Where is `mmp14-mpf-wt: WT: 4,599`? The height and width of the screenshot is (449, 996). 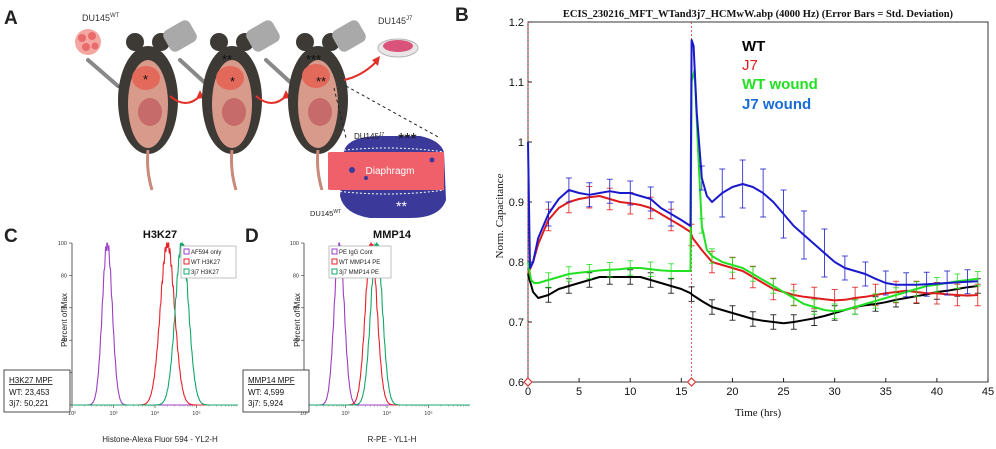 mmp14-mpf-wt: WT: 4,599 is located at coordinates (266, 392).